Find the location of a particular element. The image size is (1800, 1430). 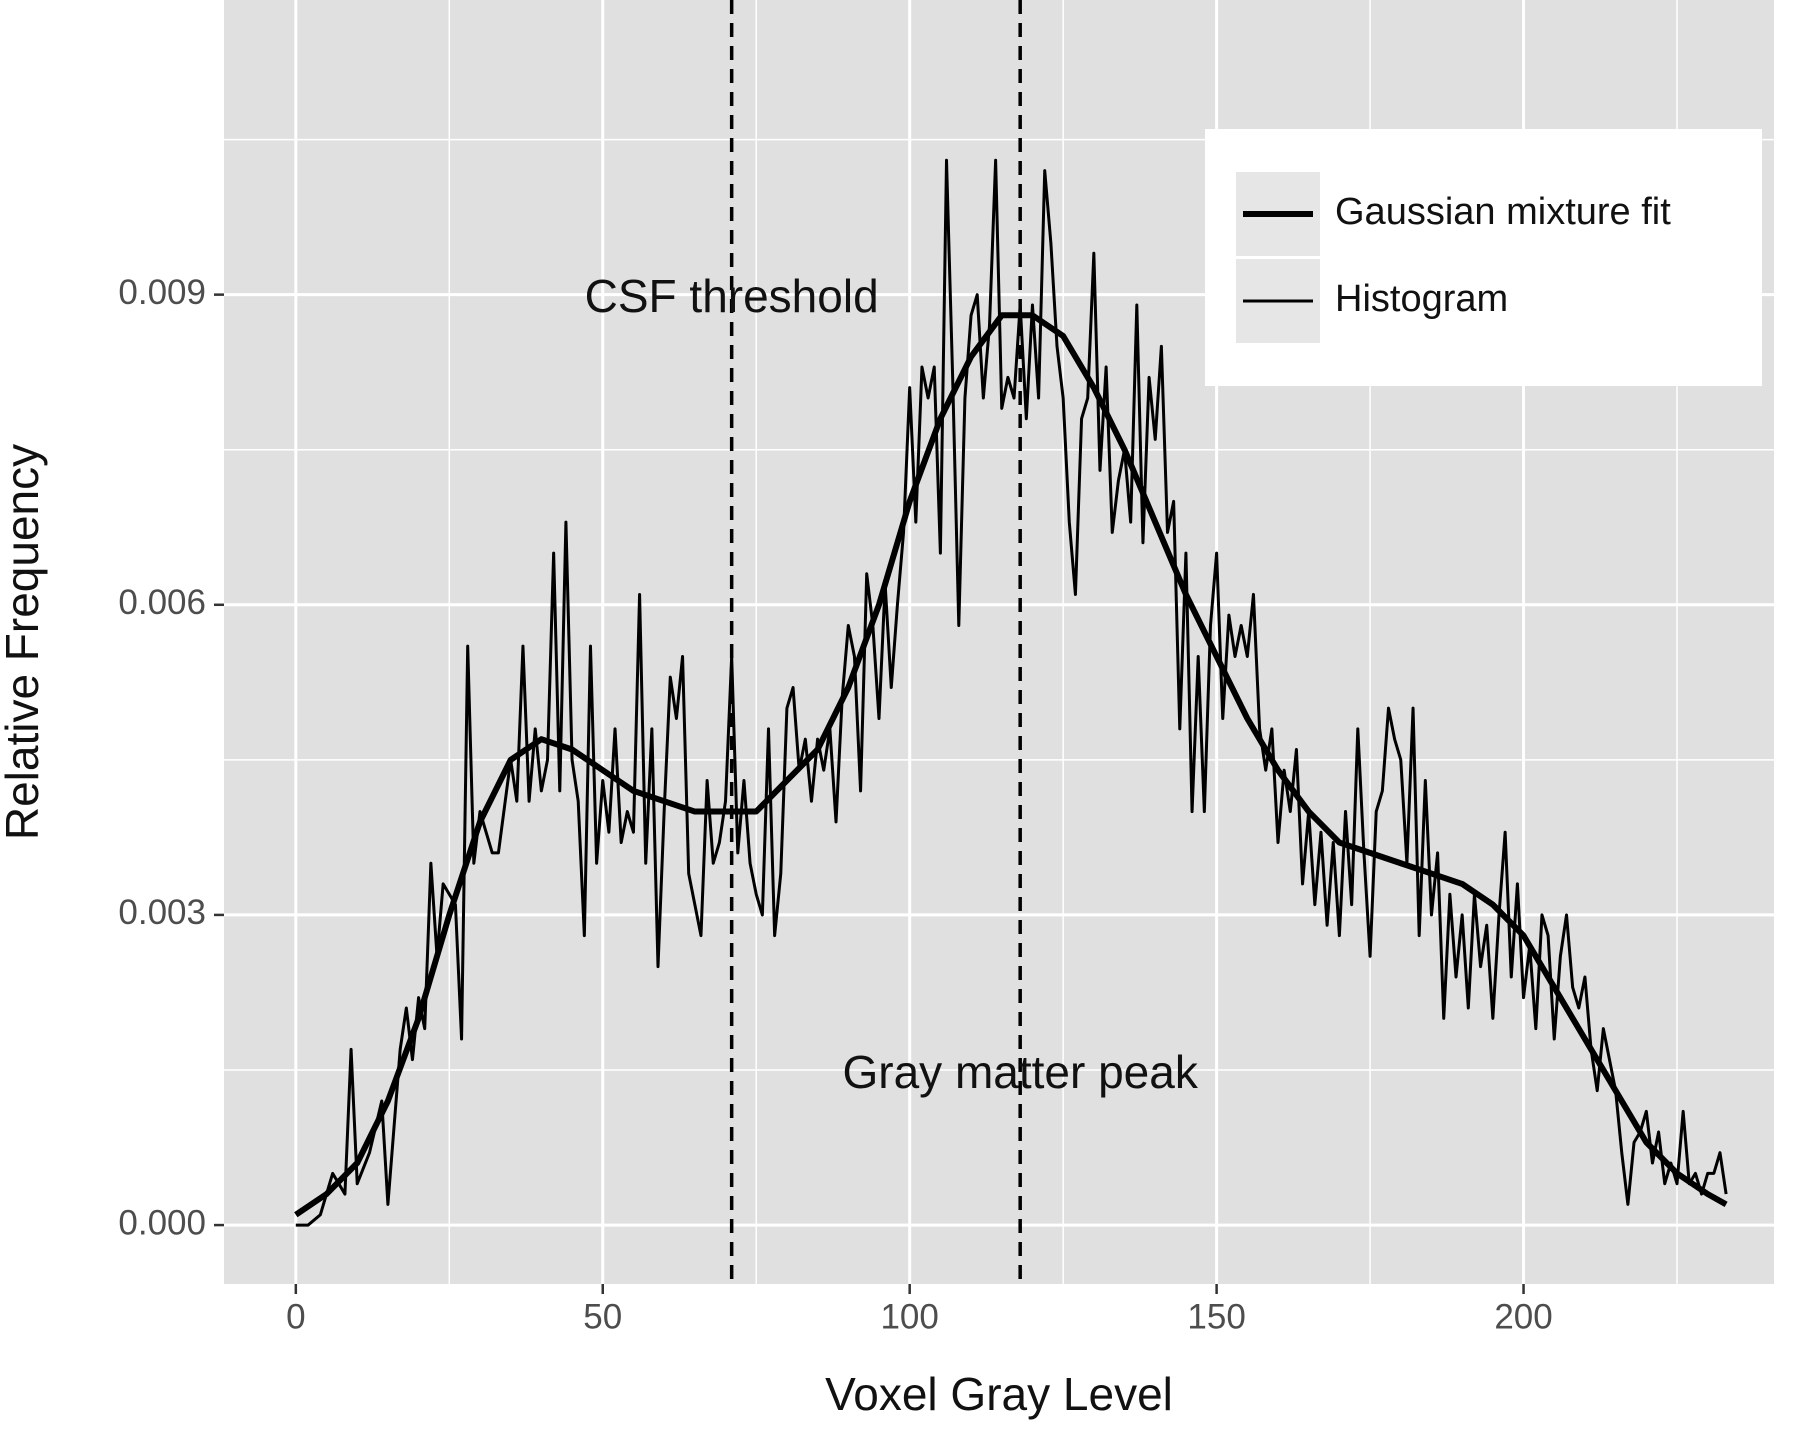

y-tick-label: 0.006 is located at coordinates (162, 602).